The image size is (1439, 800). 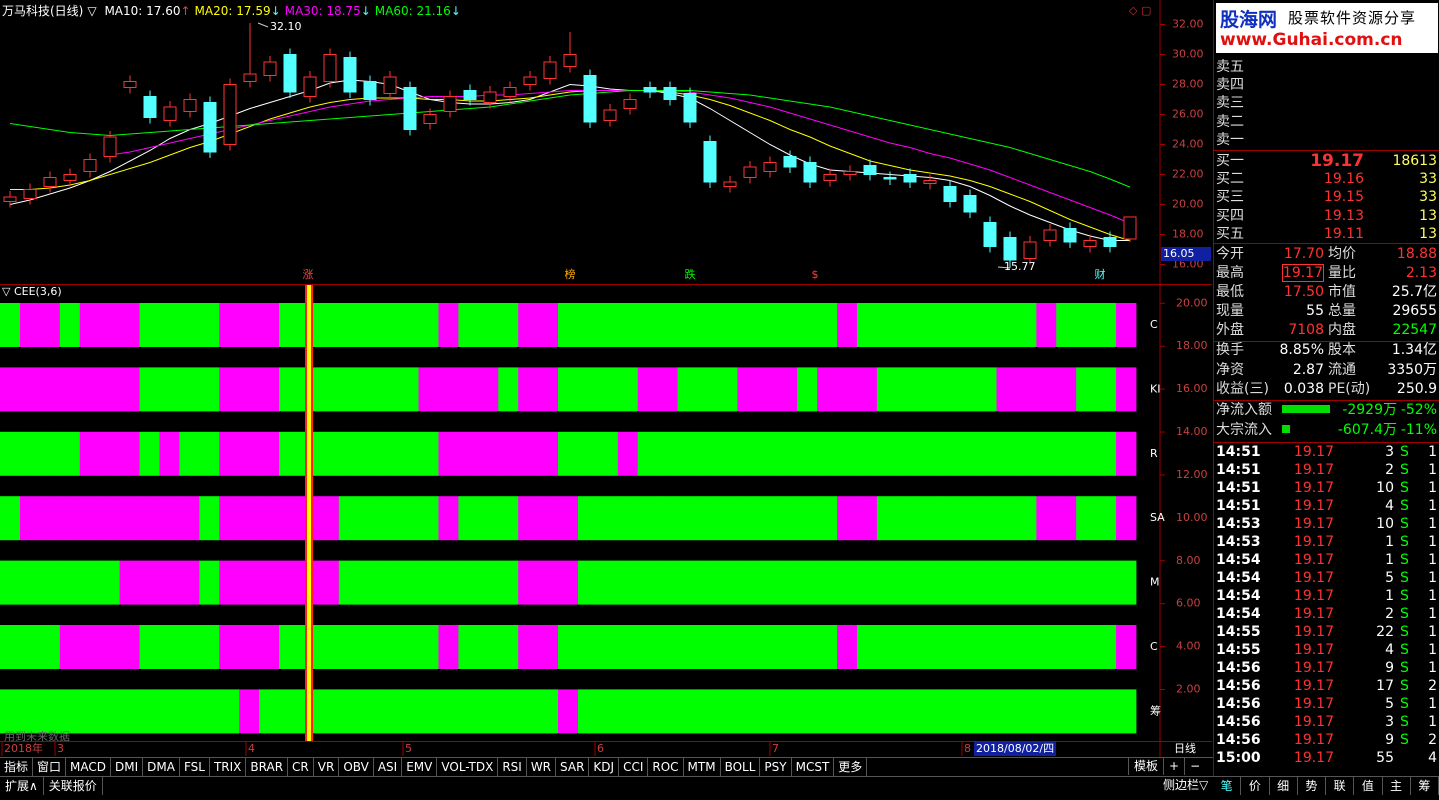 I want to click on event-marker: 跌, so click(x=690, y=274).